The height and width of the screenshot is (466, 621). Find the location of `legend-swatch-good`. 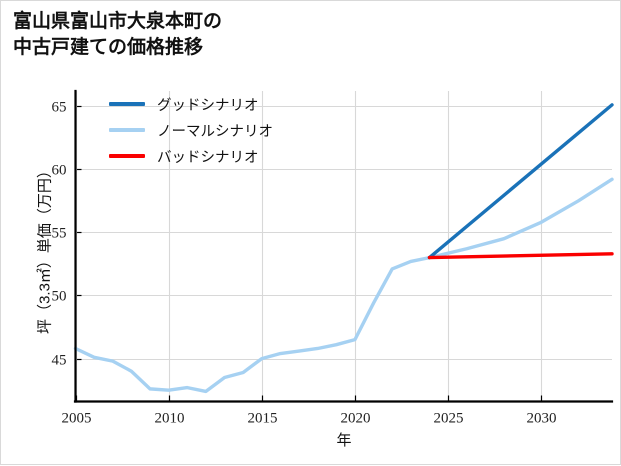

legend-swatch-good is located at coordinates (127, 104).